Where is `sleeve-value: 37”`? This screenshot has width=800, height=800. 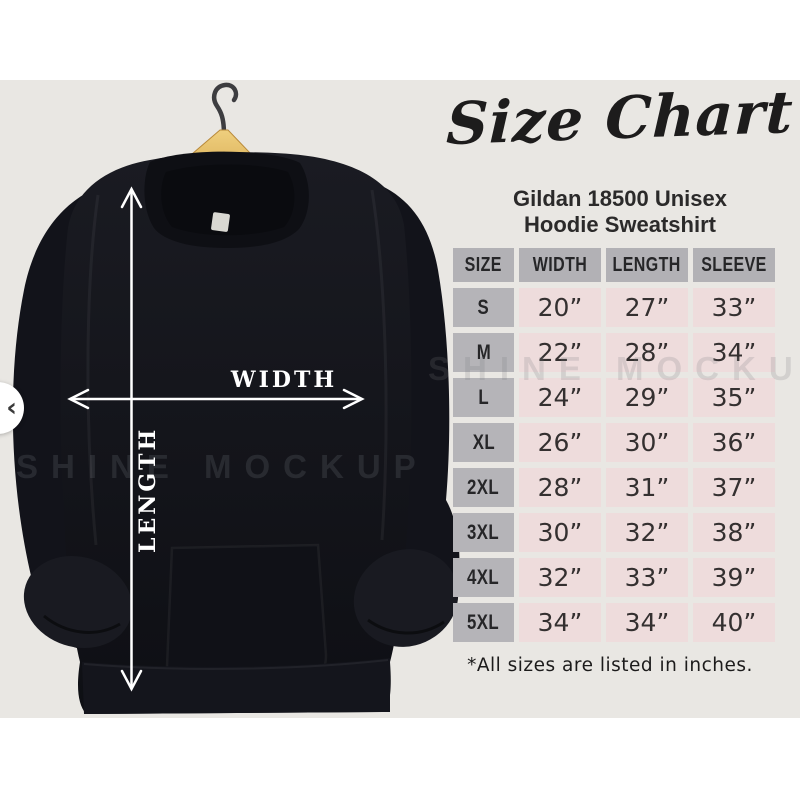 sleeve-value: 37” is located at coordinates (734, 487).